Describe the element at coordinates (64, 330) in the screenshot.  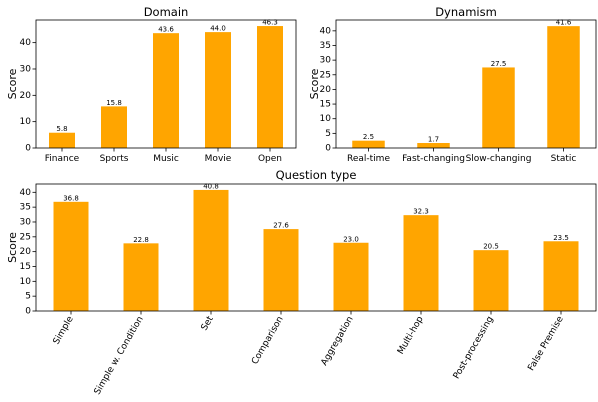
I see `x-tick-label: Simple` at that location.